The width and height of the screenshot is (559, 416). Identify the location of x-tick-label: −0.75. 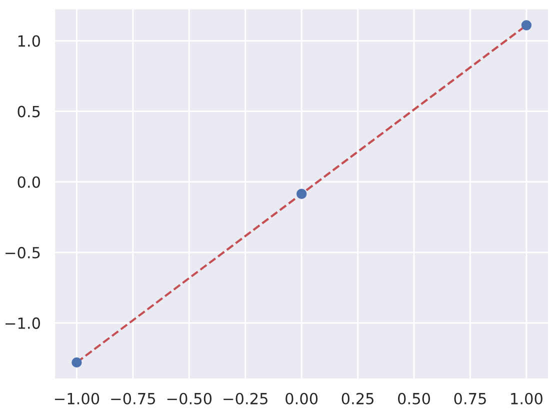
(133, 398).